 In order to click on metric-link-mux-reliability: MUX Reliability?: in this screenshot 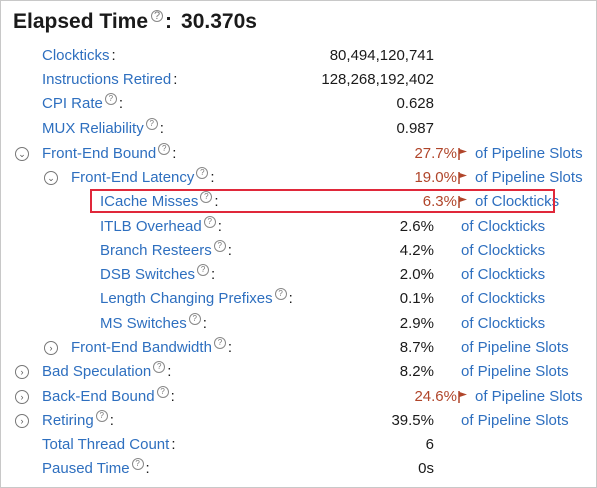, I will do `click(103, 129)`.